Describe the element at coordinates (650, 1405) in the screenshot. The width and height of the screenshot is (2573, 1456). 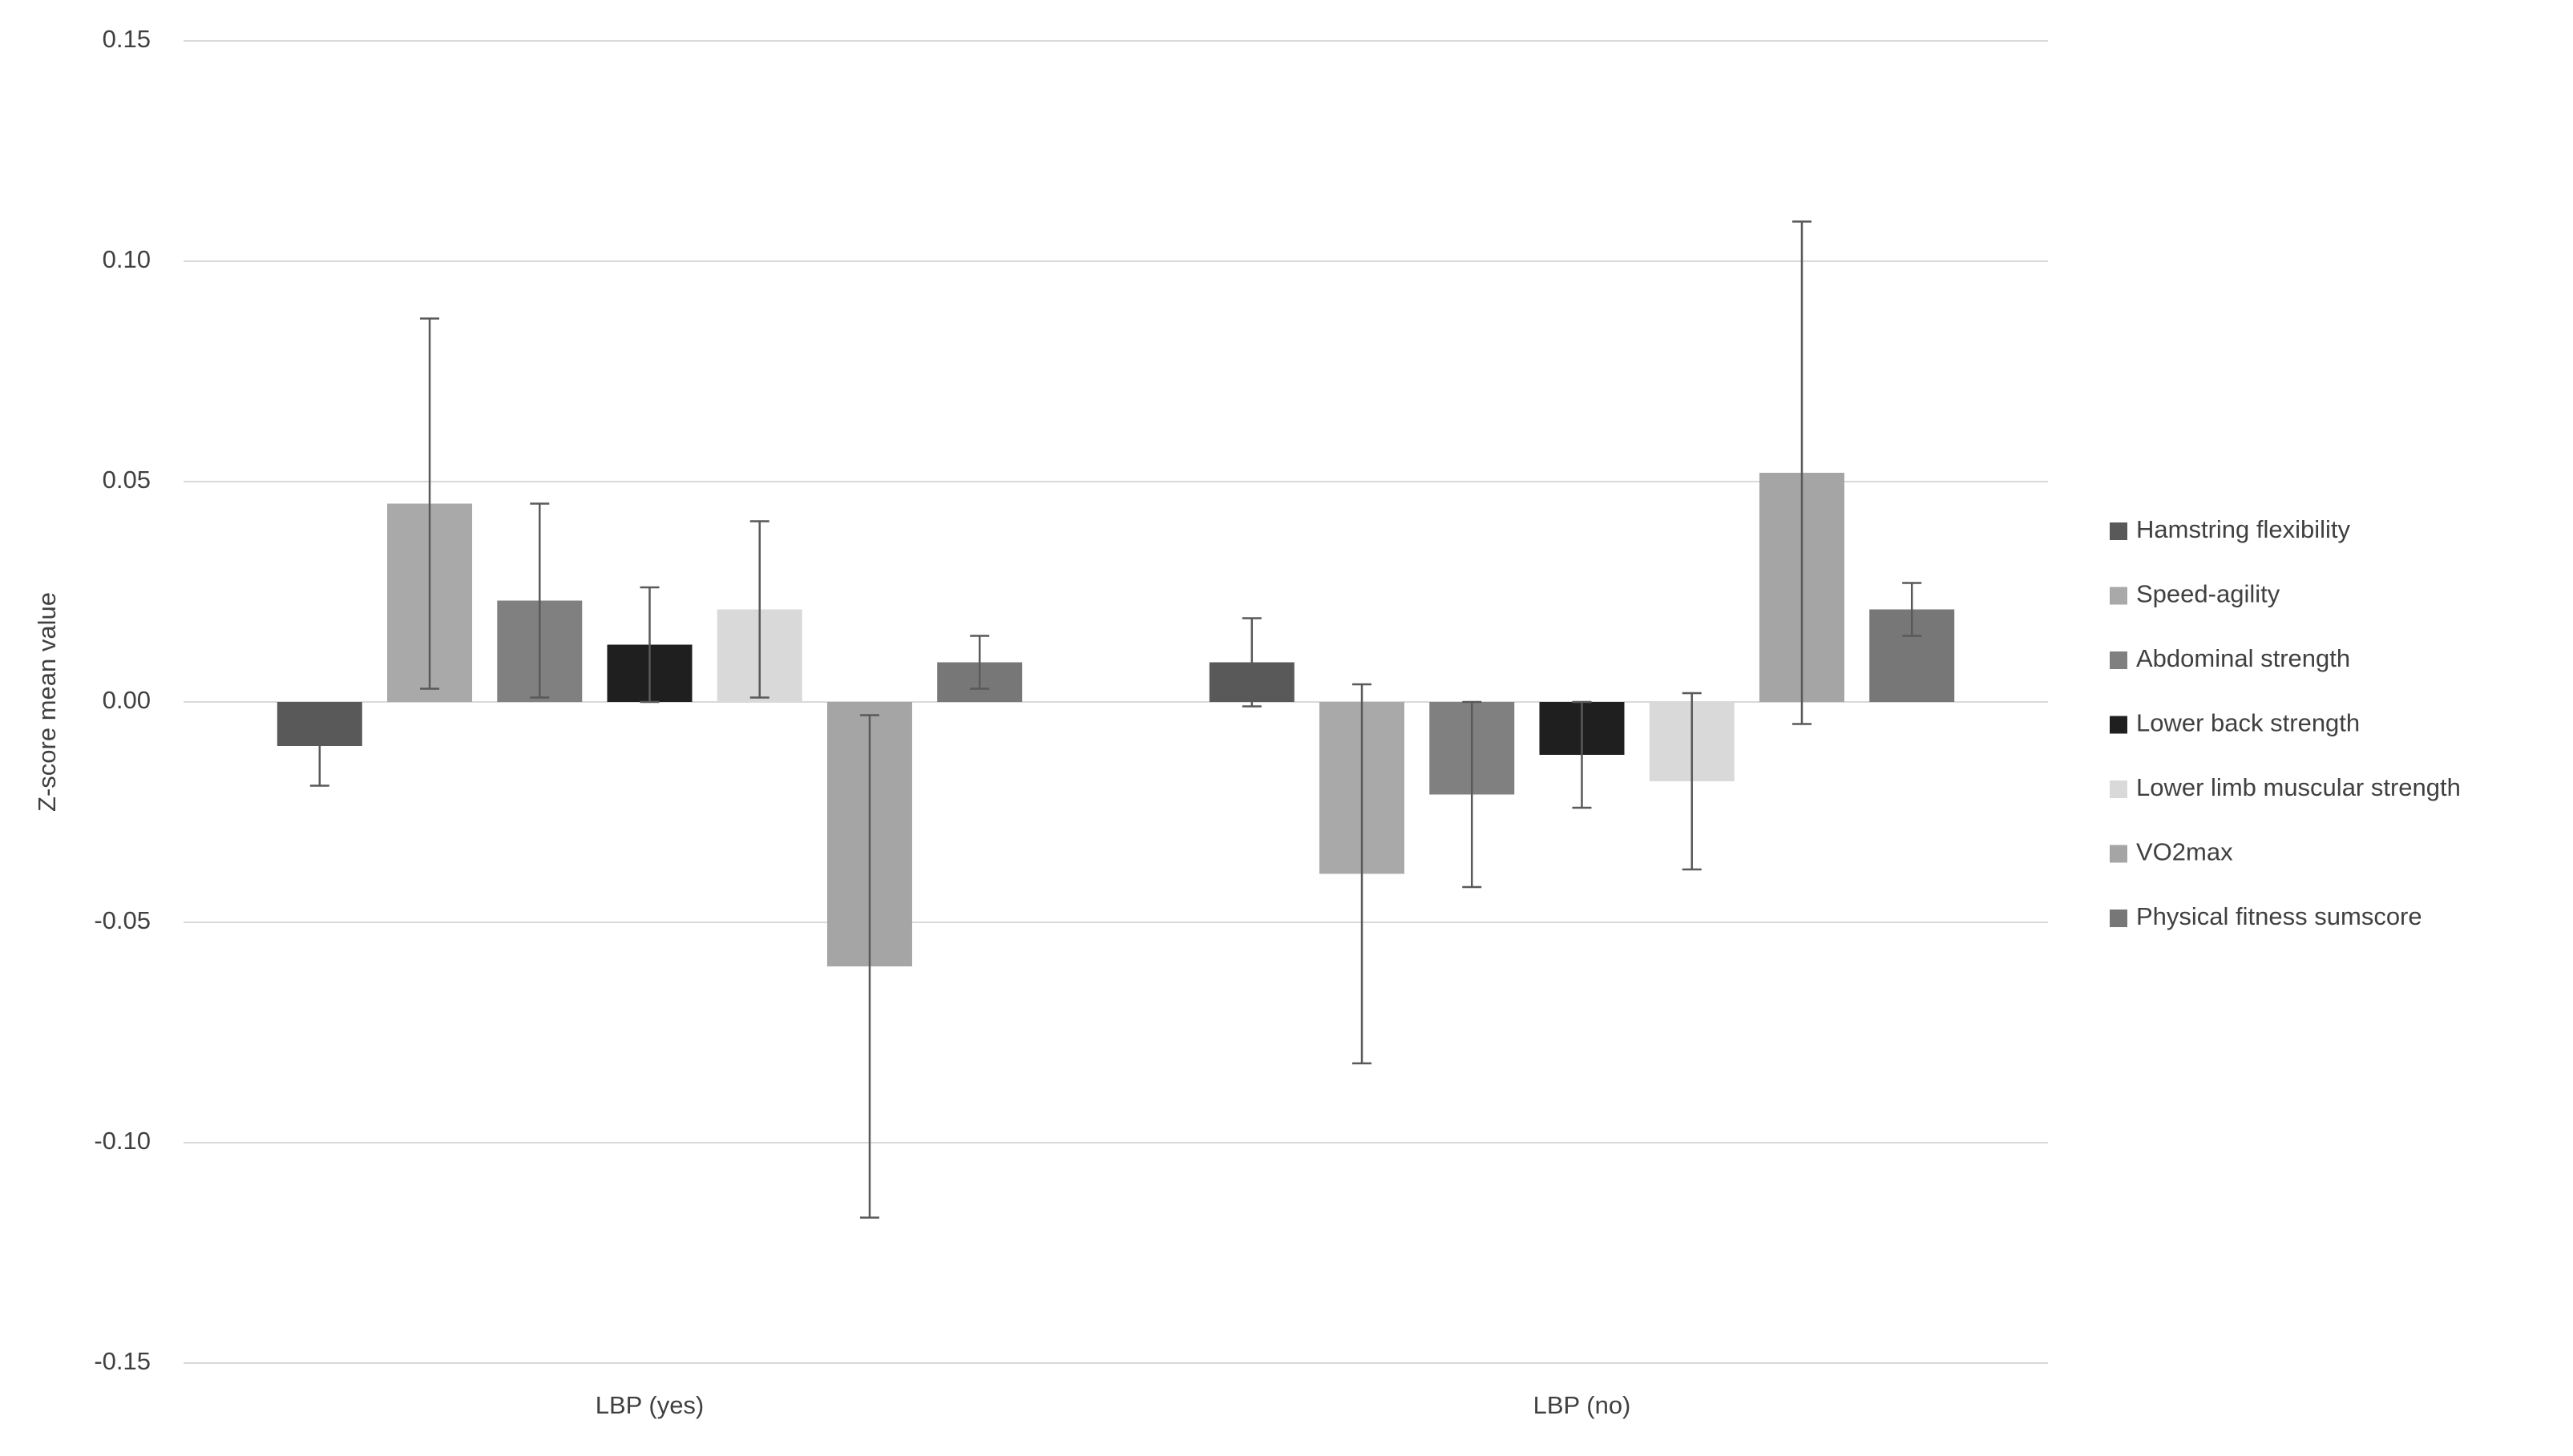
I see `x-tick-label: LBP (yes)` at that location.